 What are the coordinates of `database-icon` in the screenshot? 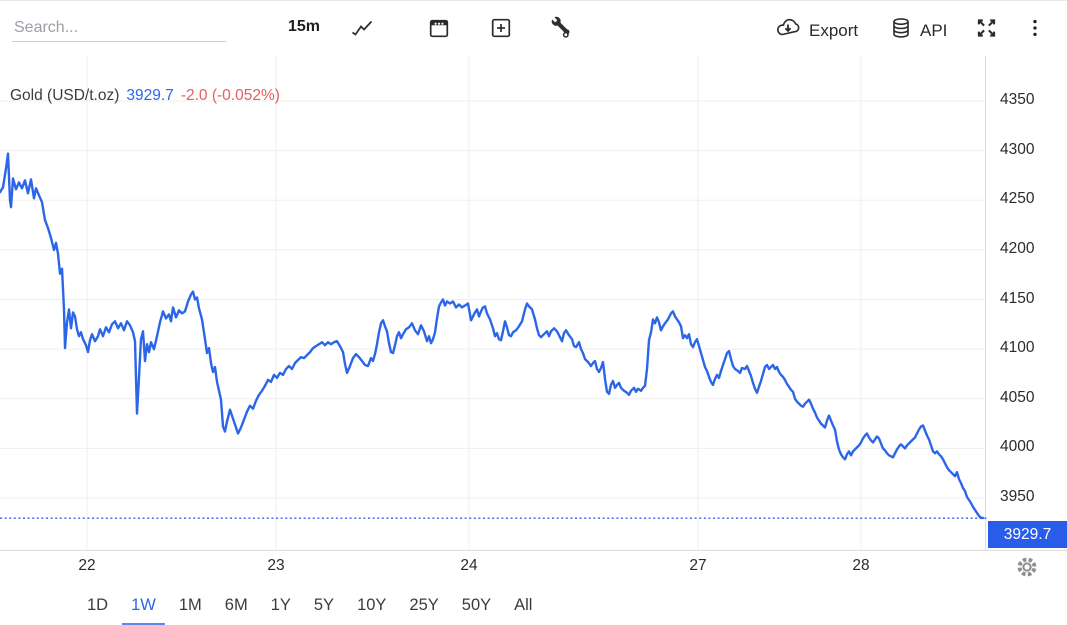 It's located at (901, 30).